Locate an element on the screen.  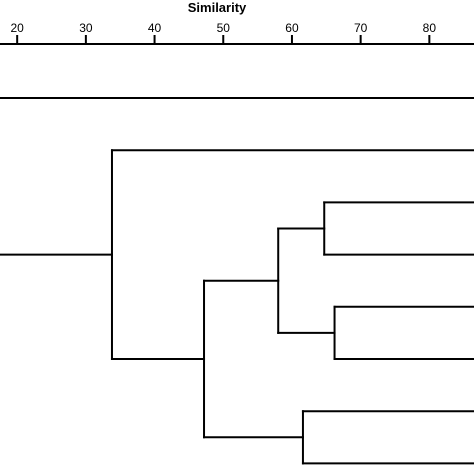
x-tick-label-70: 70 is located at coordinates (361, 28).